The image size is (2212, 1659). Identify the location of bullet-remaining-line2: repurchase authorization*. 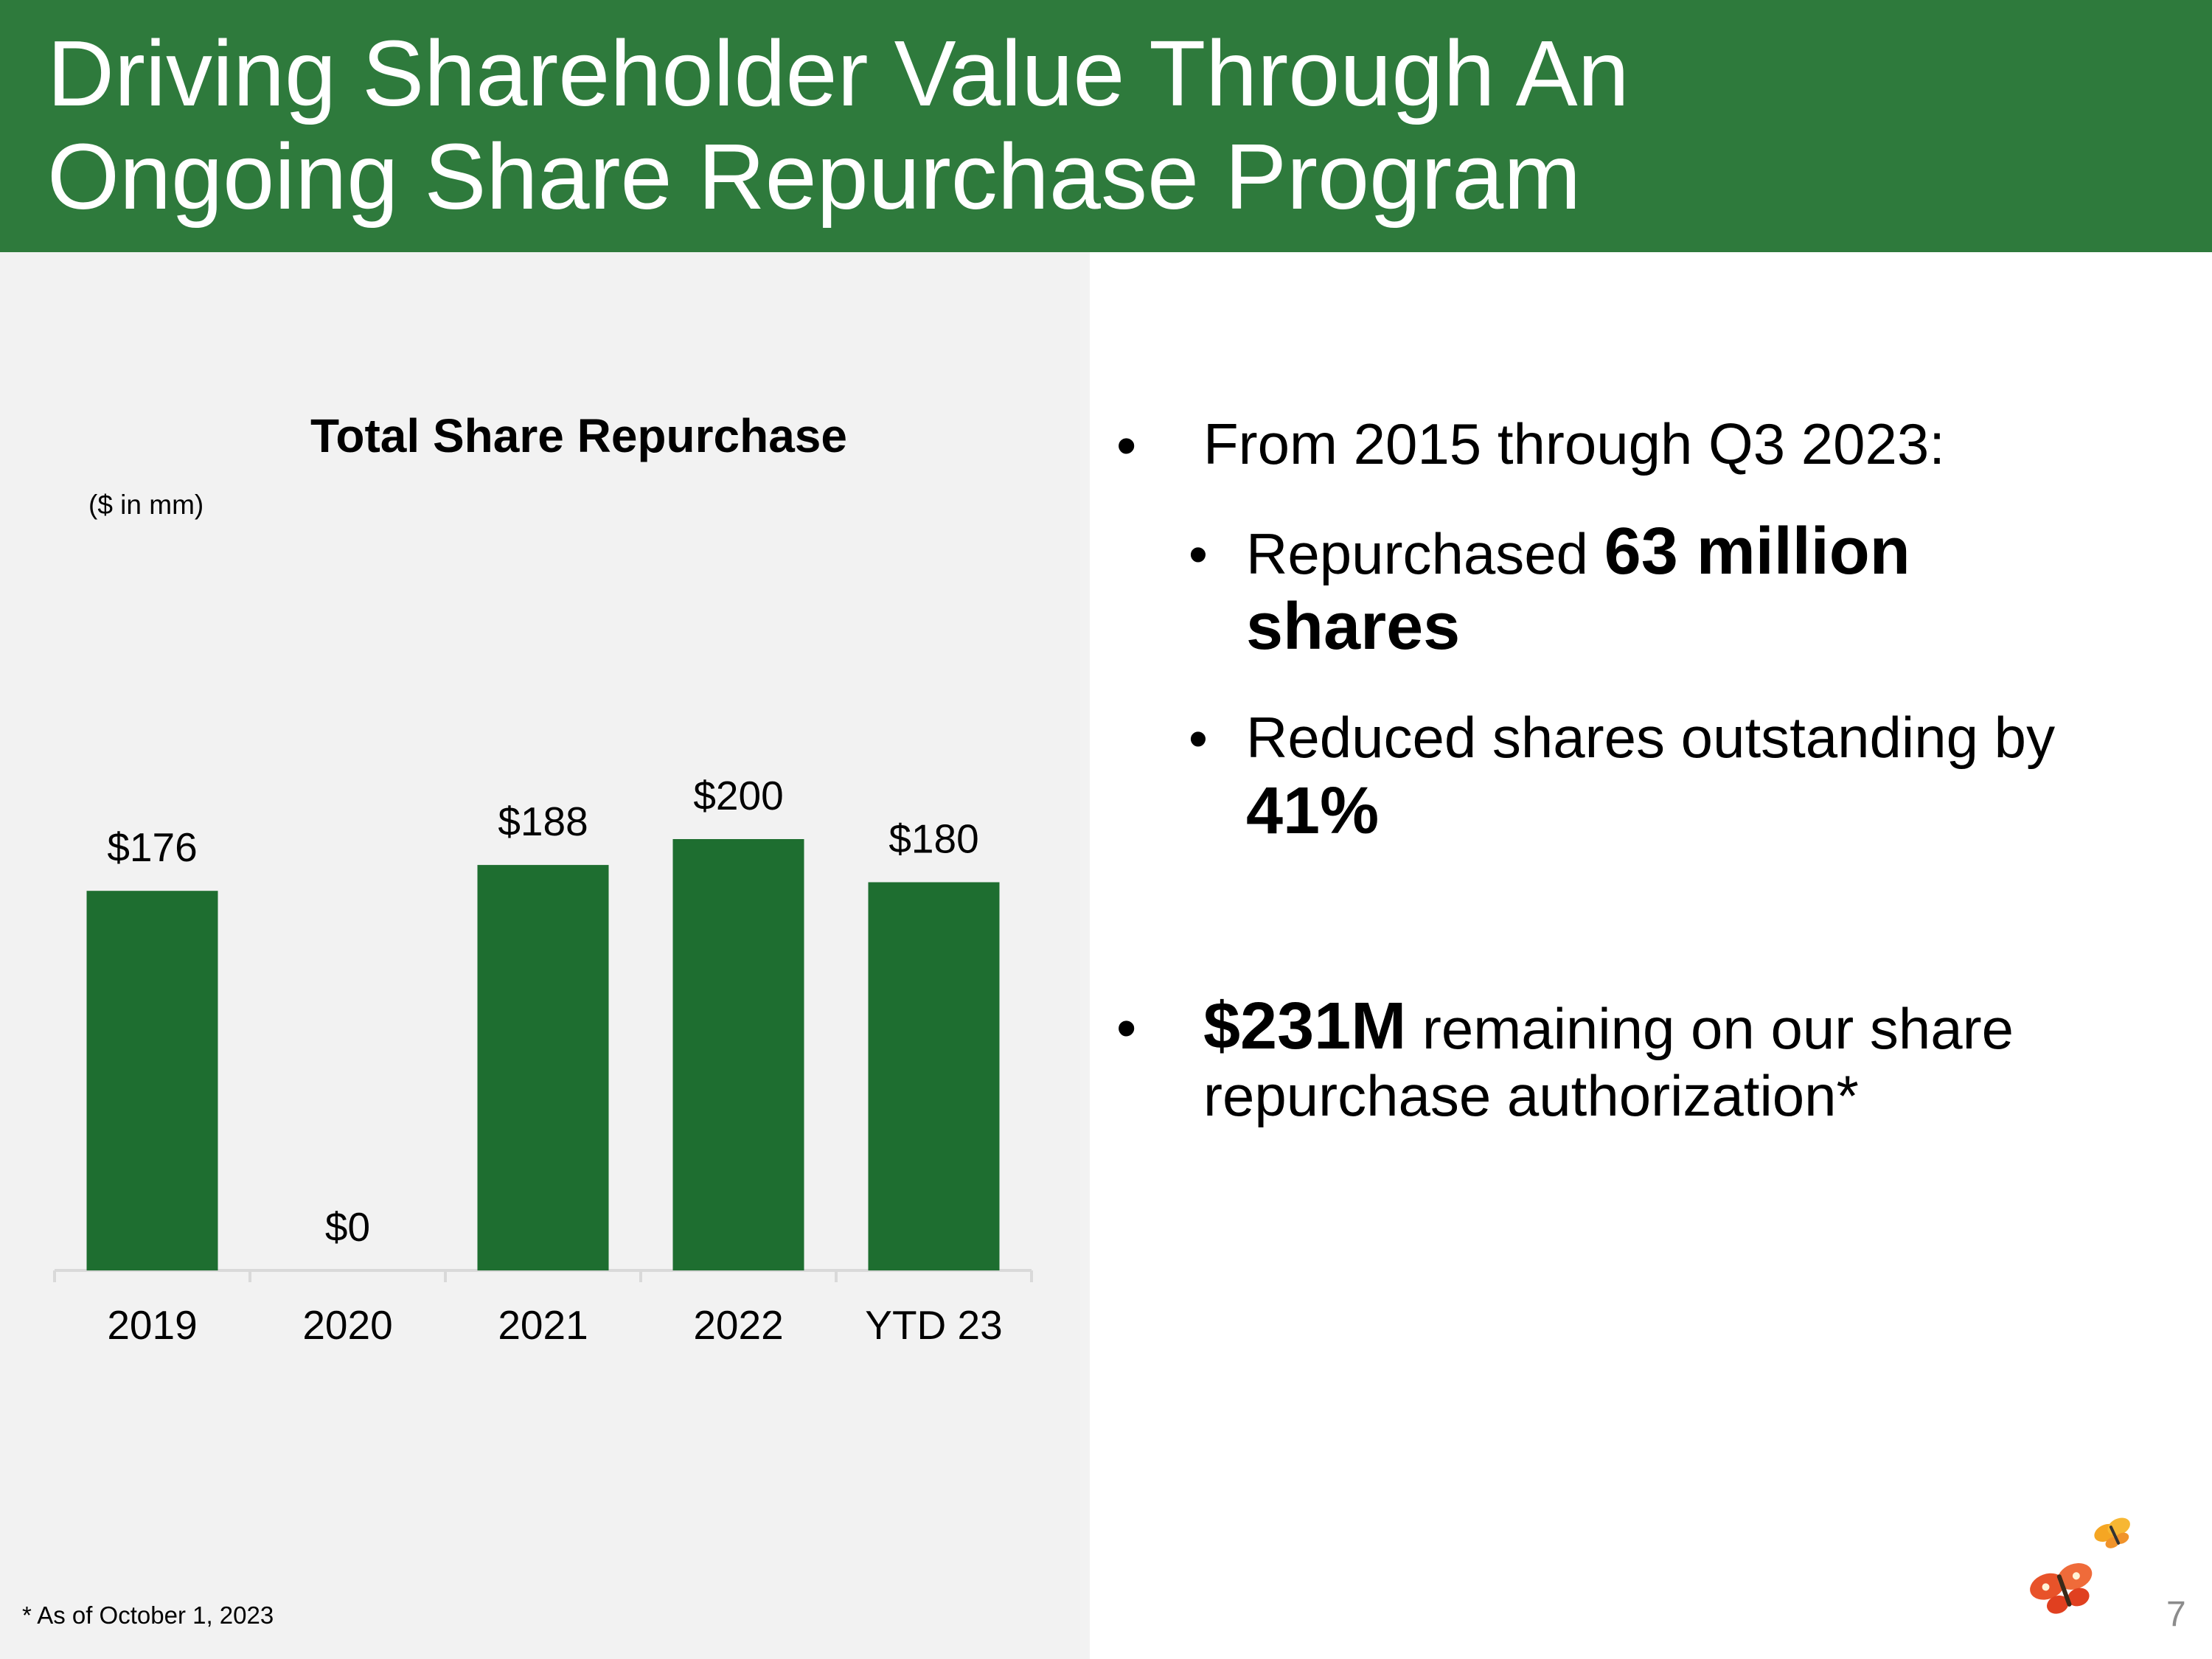
(1531, 1095).